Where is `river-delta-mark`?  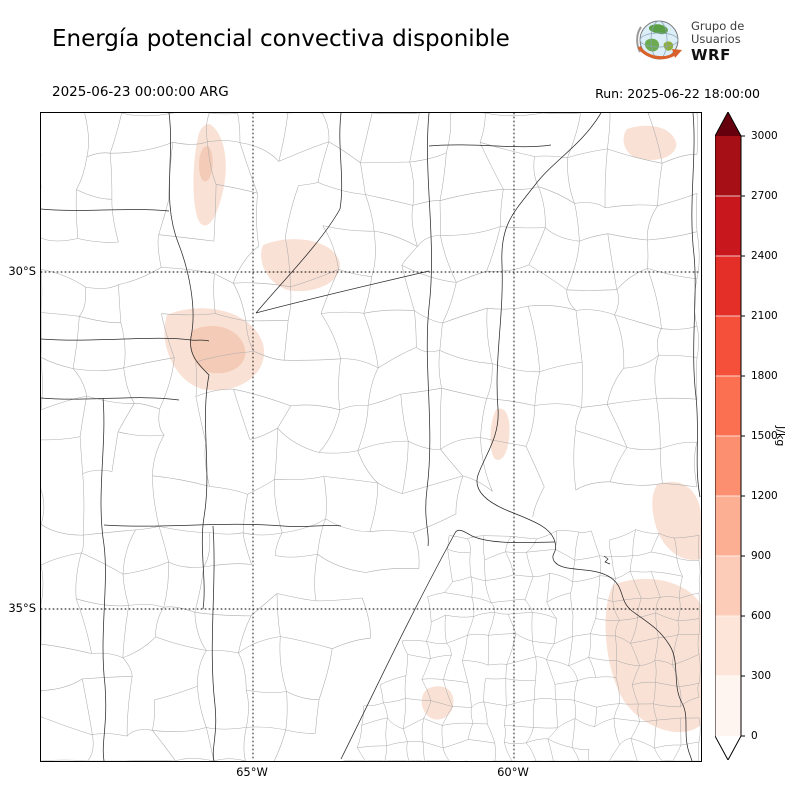 river-delta-mark is located at coordinates (607, 560).